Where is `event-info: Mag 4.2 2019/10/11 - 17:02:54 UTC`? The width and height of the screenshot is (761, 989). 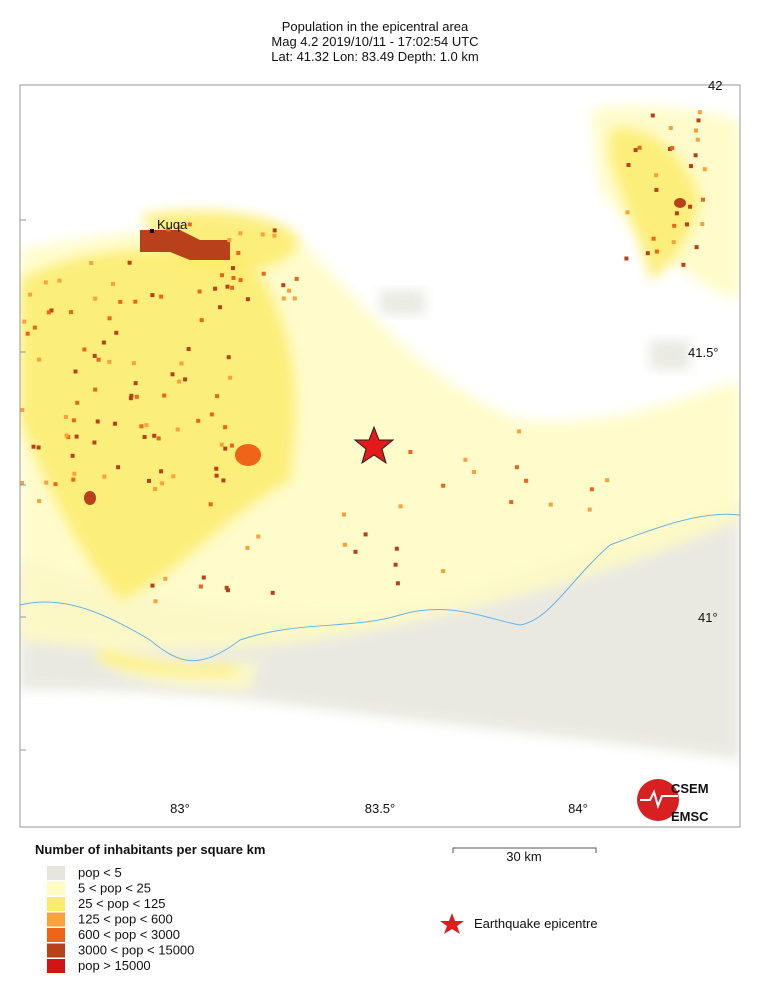
event-info: Mag 4.2 2019/10/11 - 17:02:54 UTC is located at coordinates (374, 41).